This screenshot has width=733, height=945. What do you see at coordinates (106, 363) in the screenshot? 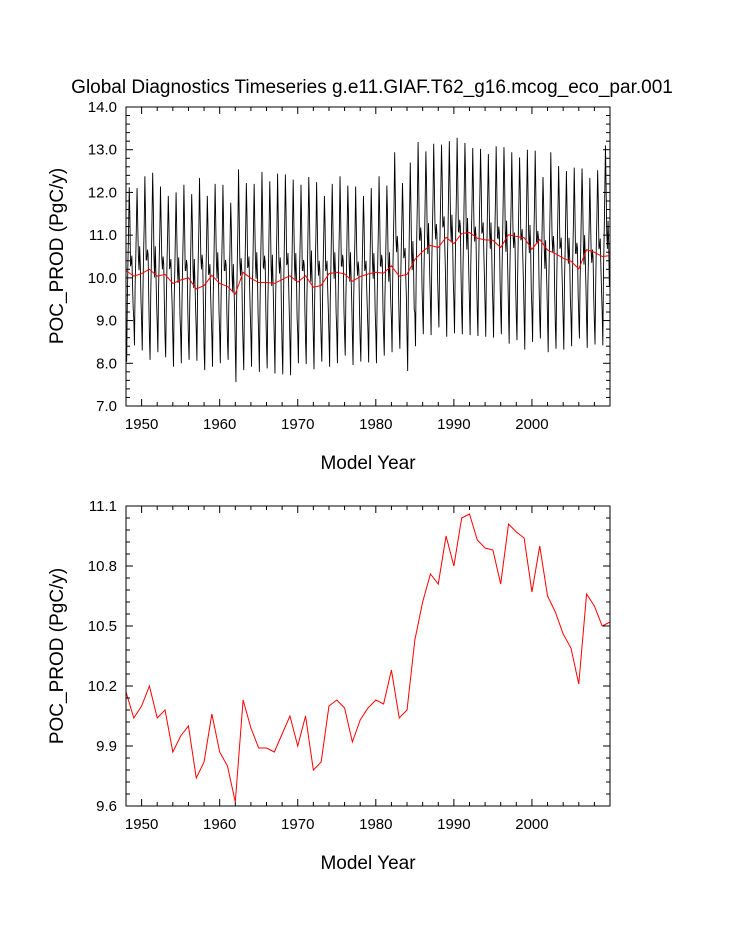
I see `top-y-tick-label: 8.0` at bounding box center [106, 363].